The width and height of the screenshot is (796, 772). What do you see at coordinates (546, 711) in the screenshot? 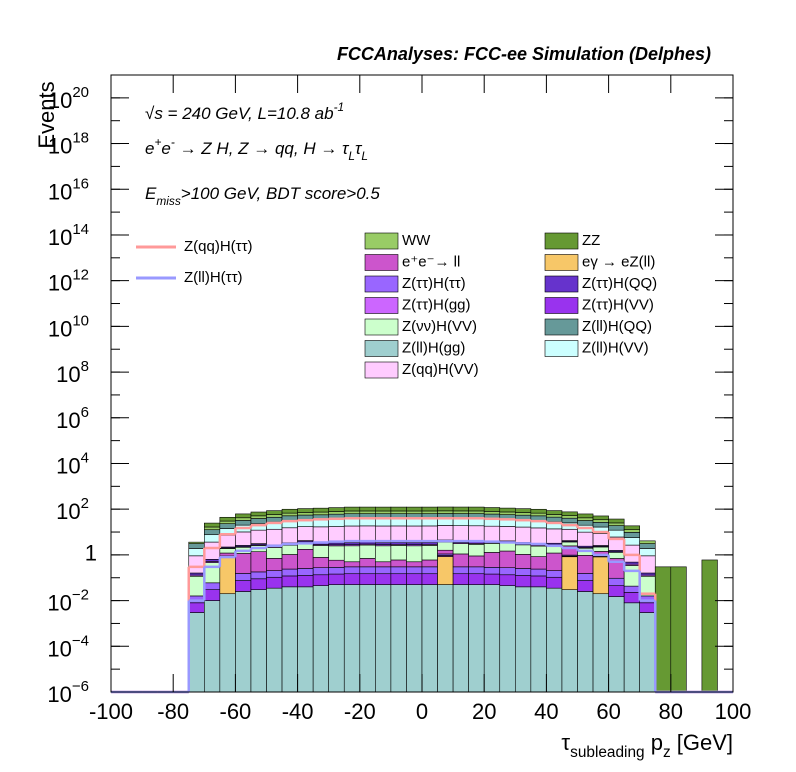
I see `x-tick-label: 40` at bounding box center [546, 711].